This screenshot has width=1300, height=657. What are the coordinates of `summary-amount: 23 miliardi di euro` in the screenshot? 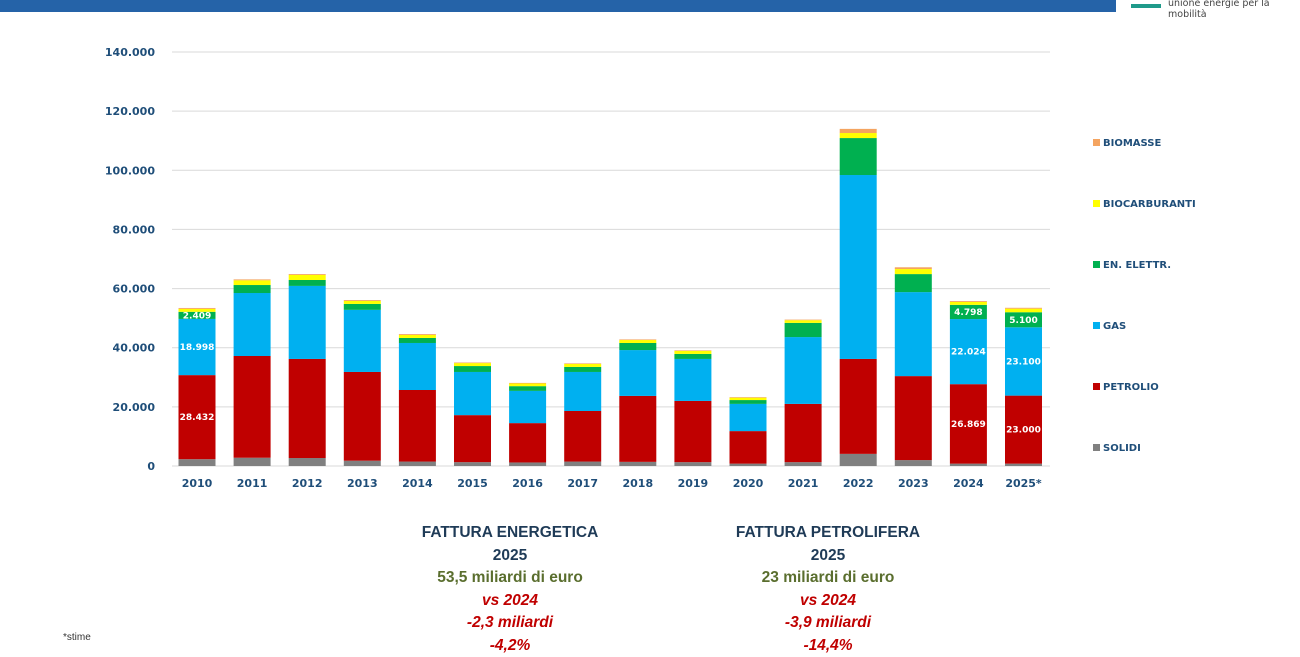 It's located at (828, 578).